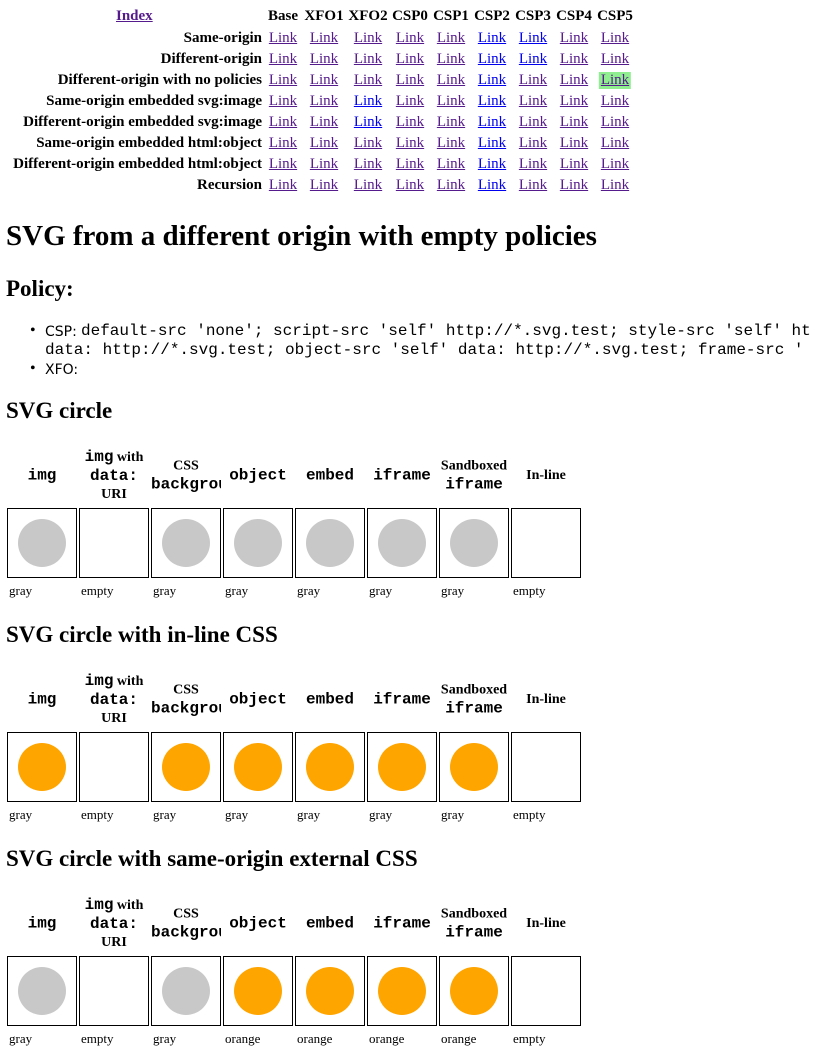 The image size is (833, 1061). I want to click on column-header: img, so click(42, 924).